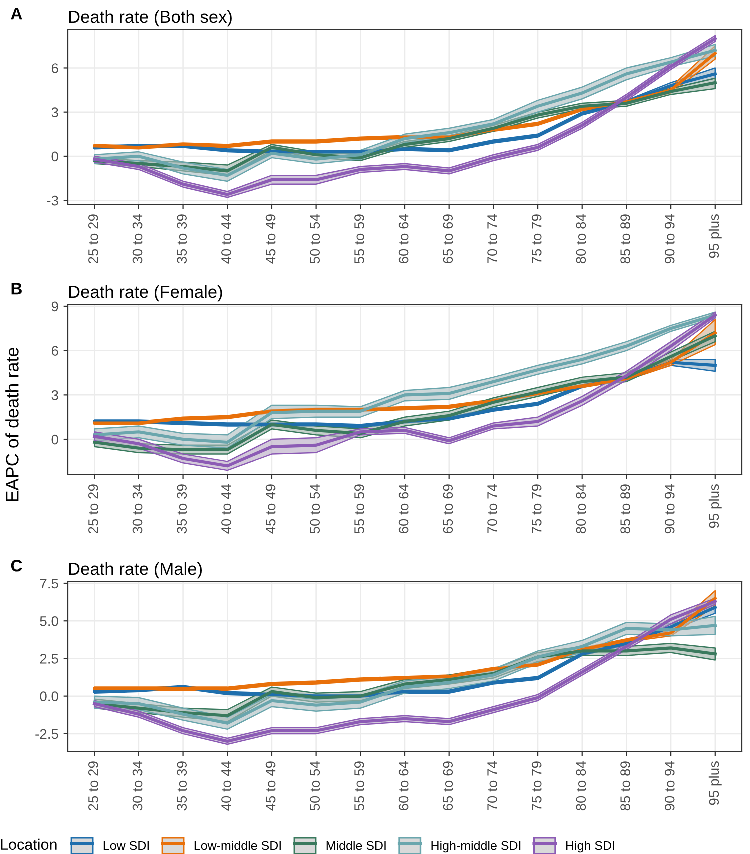  I want to click on y-tick-label: 0.0, so click(49, 697).